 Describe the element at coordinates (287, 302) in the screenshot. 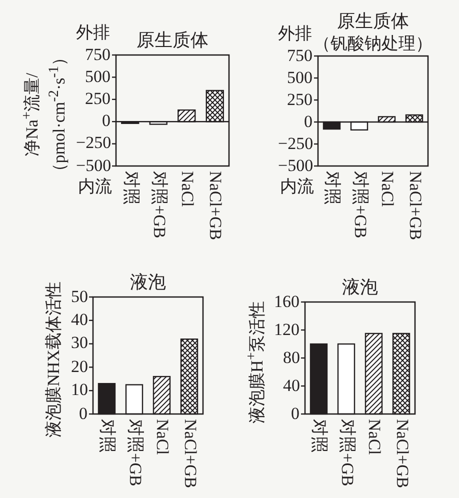

I see `y-tick-label: 160` at that location.